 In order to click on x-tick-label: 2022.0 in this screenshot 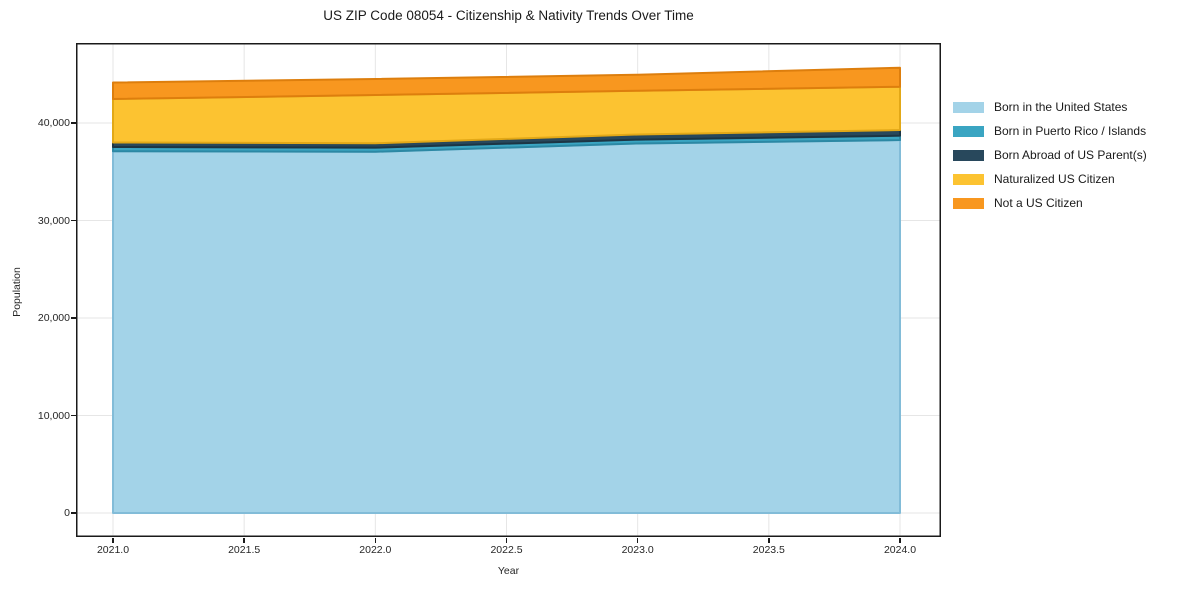, I will do `click(375, 550)`.